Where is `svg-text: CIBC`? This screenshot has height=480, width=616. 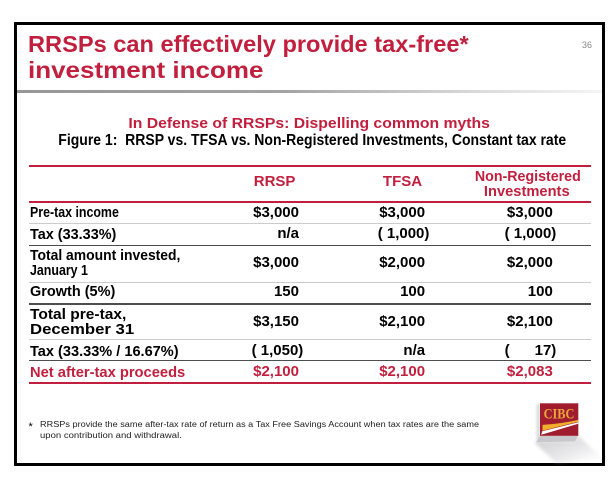
svg-text: CIBC is located at coordinates (559, 413).